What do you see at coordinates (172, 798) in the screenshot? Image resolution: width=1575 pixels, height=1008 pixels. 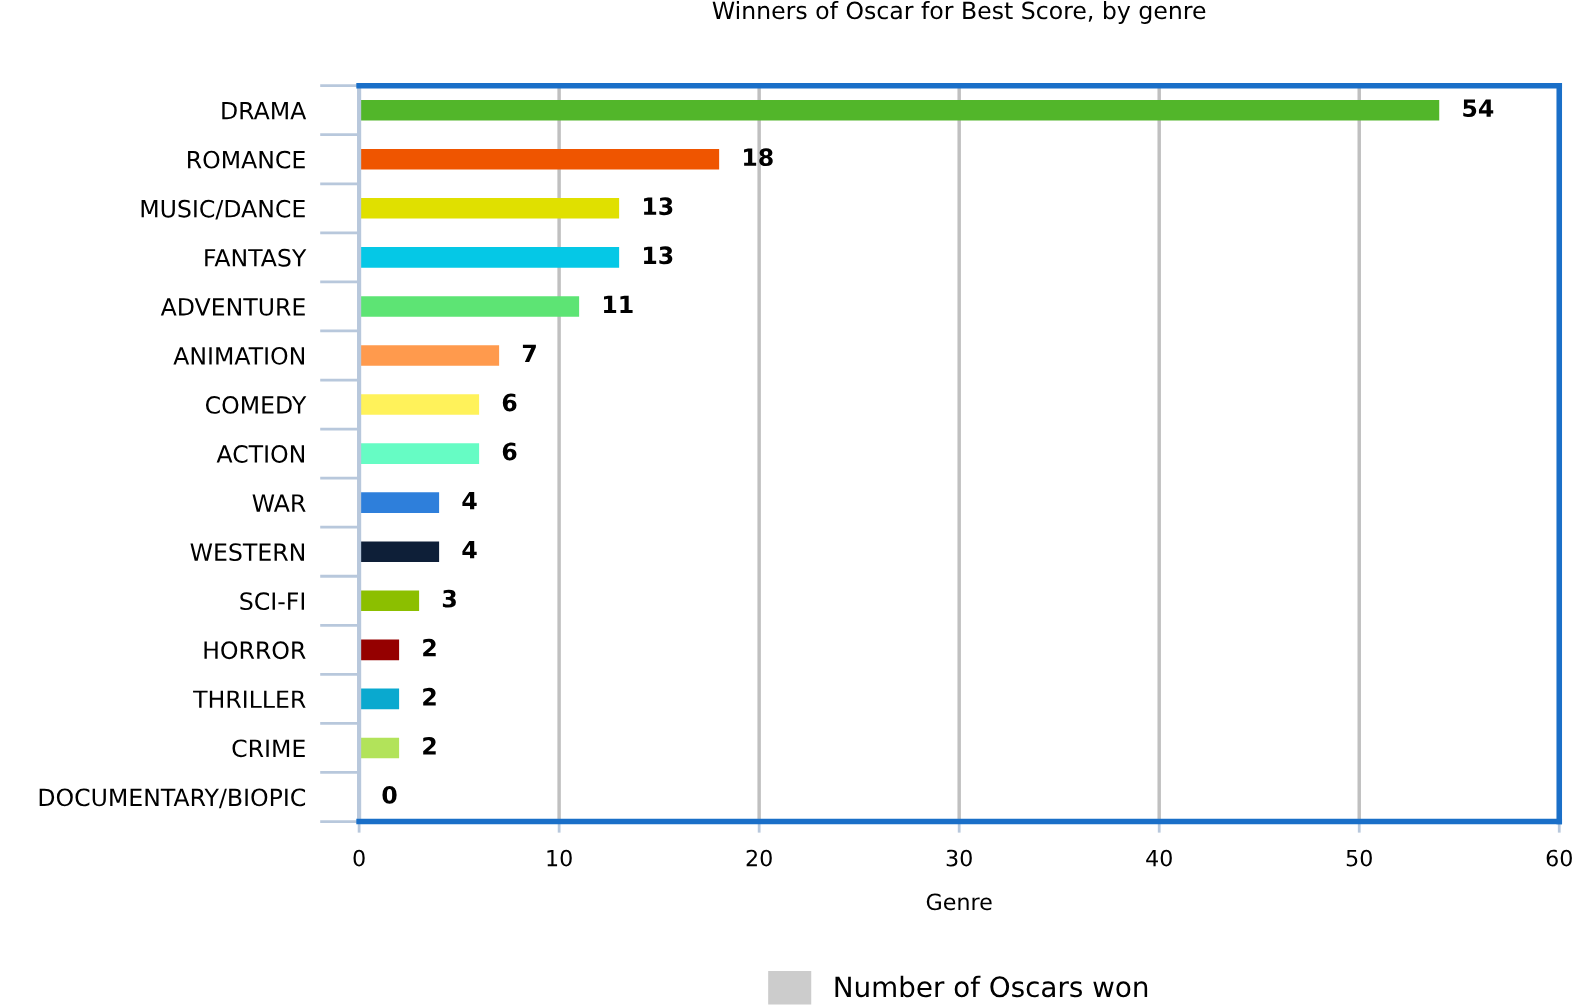 I see `y-tick-label: DOCUMENTARY/BIOPIC` at bounding box center [172, 798].